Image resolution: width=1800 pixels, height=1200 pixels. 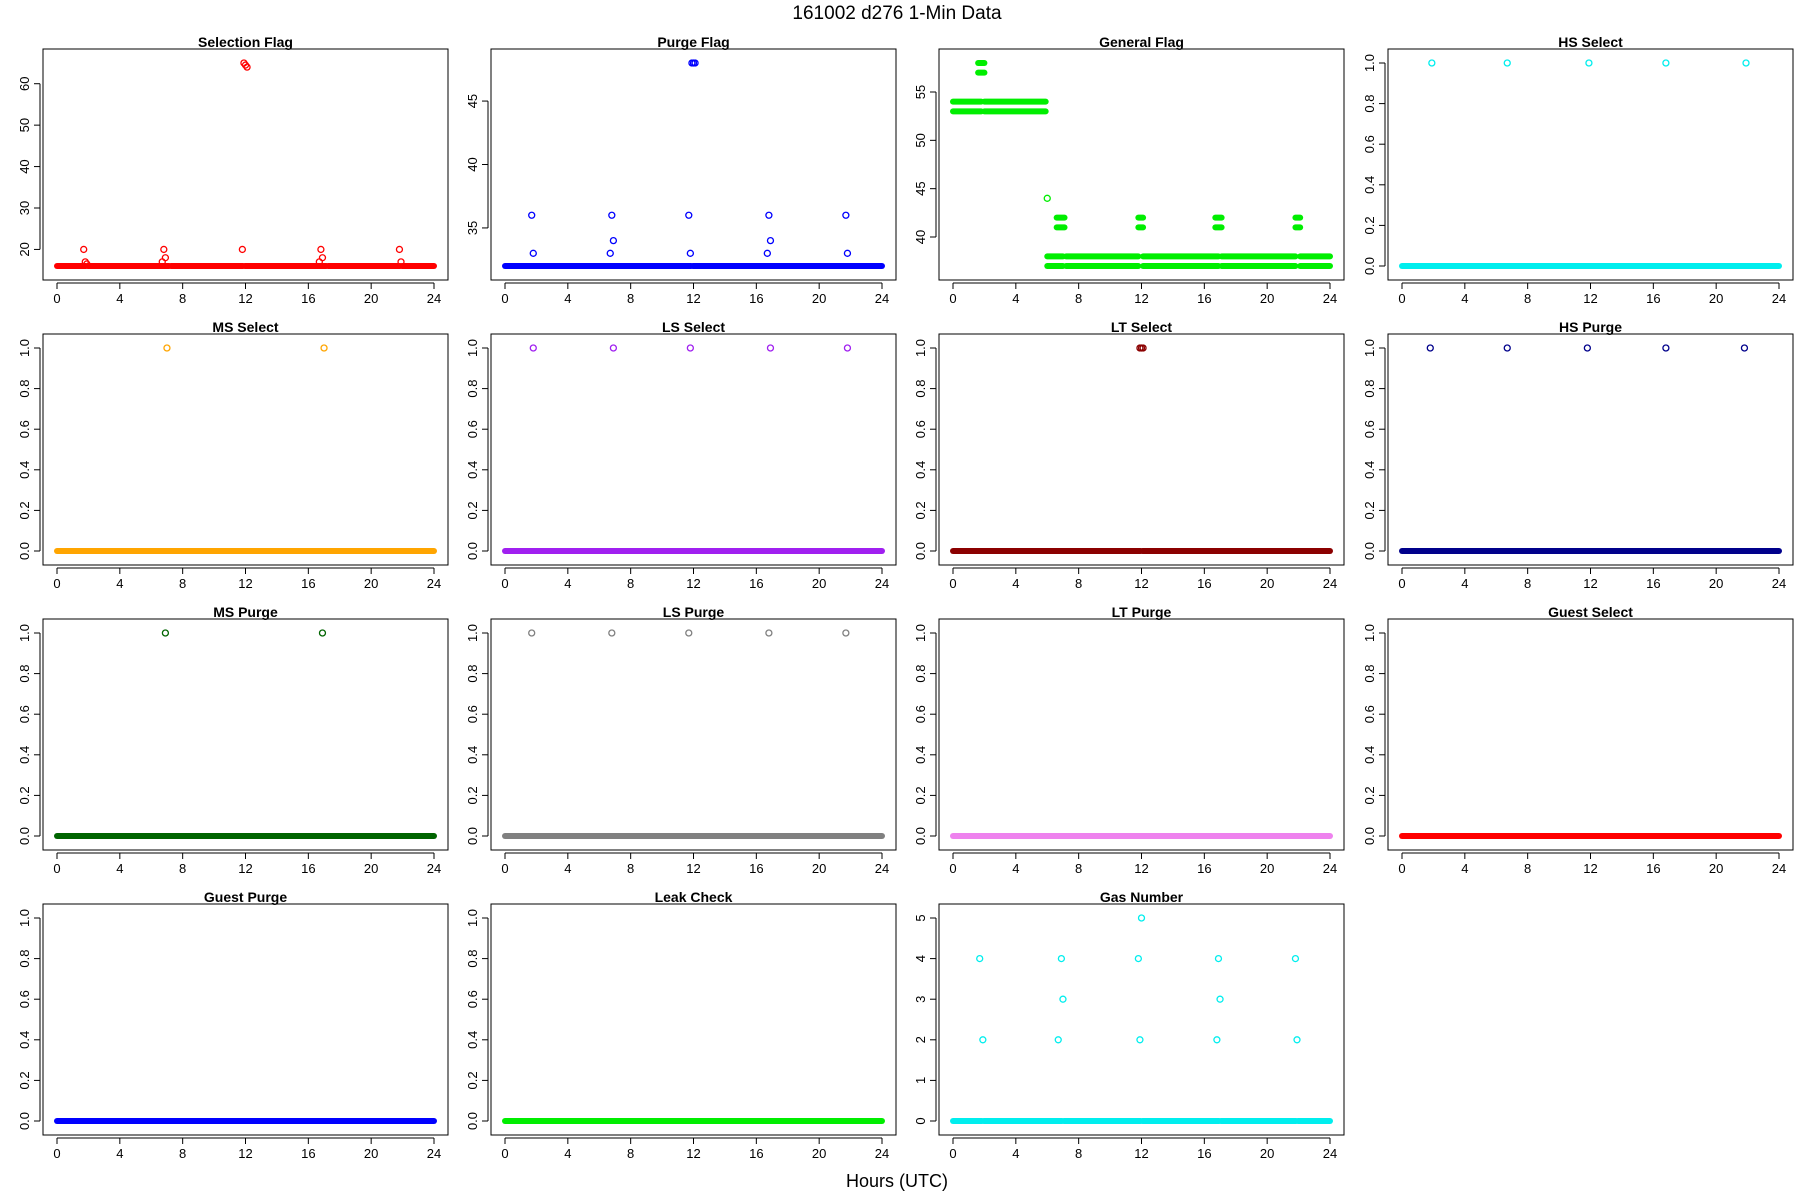 What do you see at coordinates (1141, 42) in the screenshot?
I see `panel-title: General Flag` at bounding box center [1141, 42].